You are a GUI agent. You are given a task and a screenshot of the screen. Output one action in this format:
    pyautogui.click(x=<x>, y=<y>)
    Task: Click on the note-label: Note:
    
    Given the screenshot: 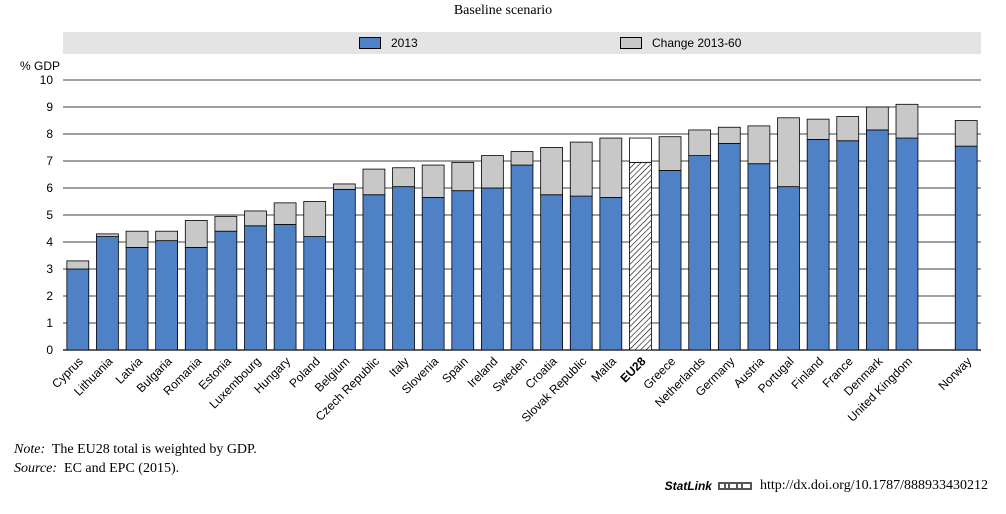 What is the action you would take?
    pyautogui.click(x=30, y=449)
    